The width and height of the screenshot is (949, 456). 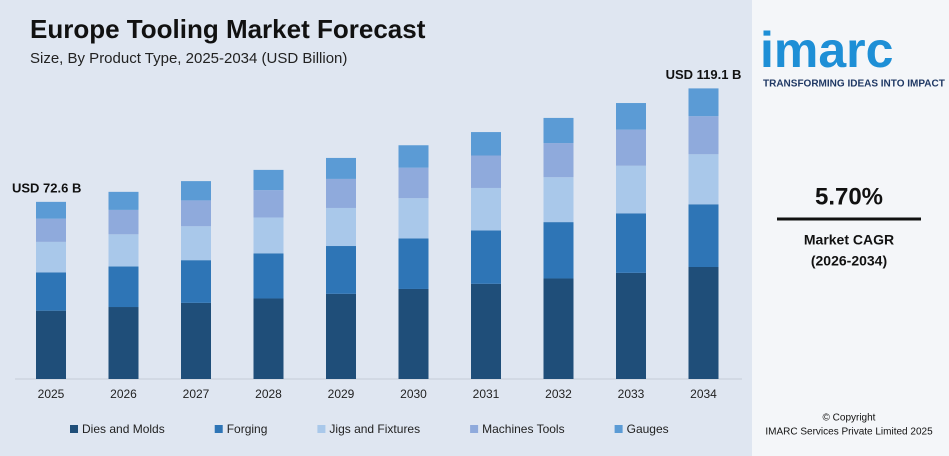 What do you see at coordinates (631, 394) in the screenshot?
I see `x-tick-label: 2033` at bounding box center [631, 394].